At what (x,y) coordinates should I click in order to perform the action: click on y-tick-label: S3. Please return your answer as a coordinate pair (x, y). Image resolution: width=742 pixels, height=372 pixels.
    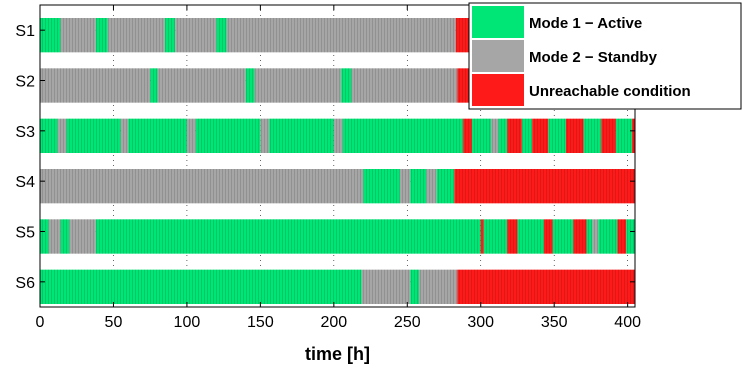
    Looking at the image, I should click on (25, 132).